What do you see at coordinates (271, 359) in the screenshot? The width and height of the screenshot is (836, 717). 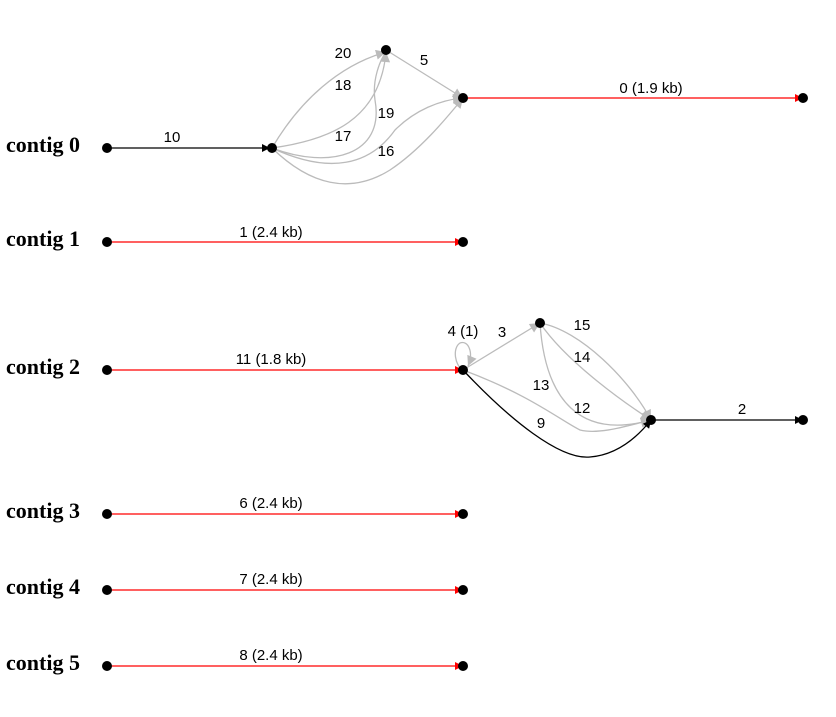 I see `edge-11-label: 11 (1.8 kb)` at bounding box center [271, 359].